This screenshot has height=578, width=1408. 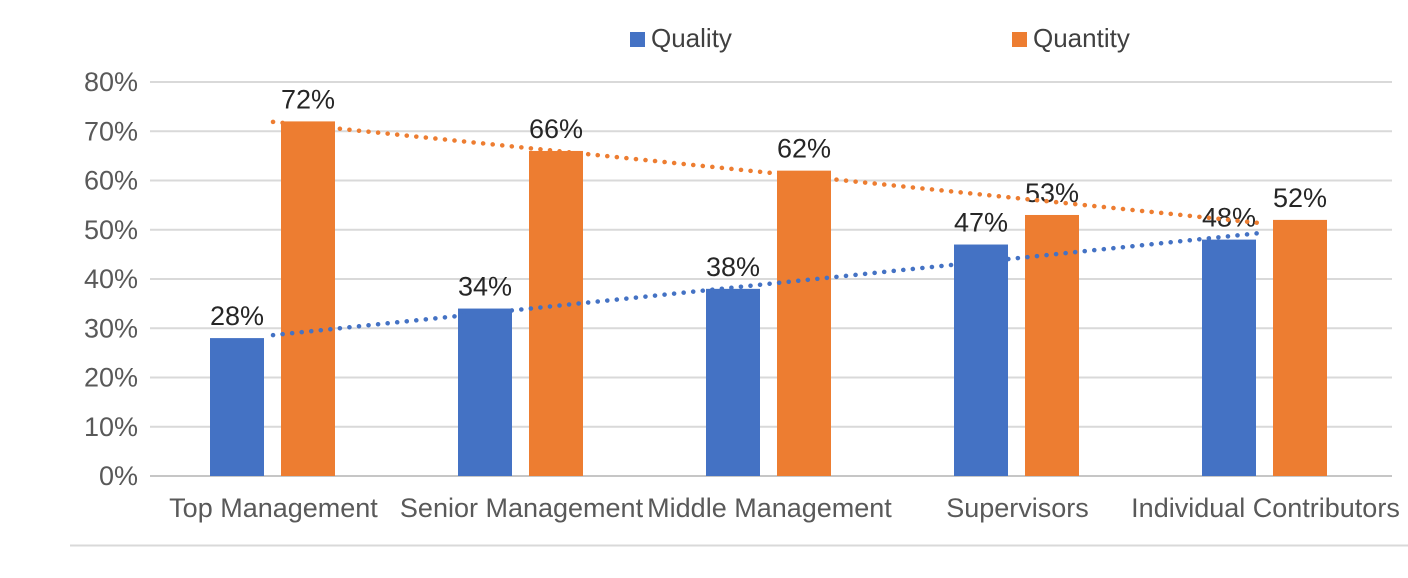 What do you see at coordinates (1017, 508) in the screenshot?
I see `x-axis-category-label-supervisors: Supervisors` at bounding box center [1017, 508].